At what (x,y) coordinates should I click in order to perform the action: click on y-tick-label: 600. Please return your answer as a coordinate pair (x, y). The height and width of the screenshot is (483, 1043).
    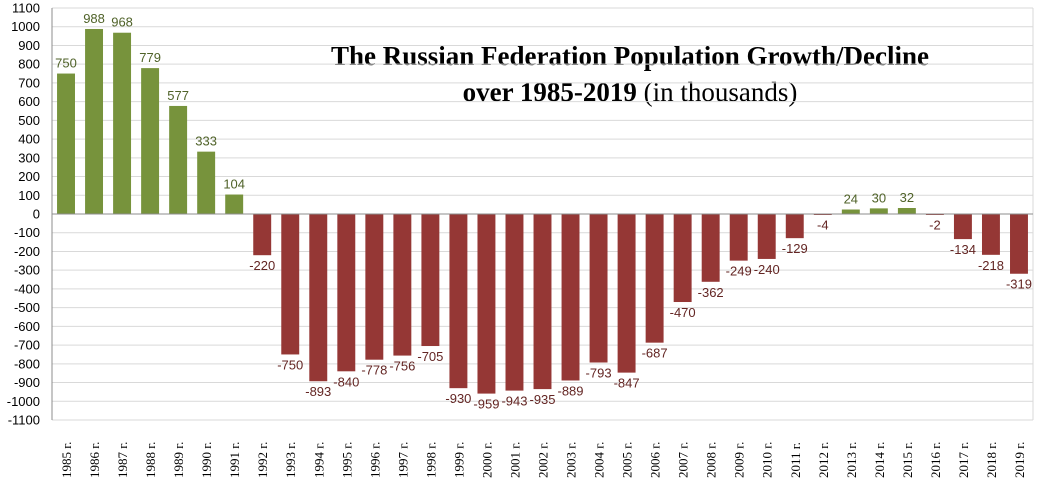
    Looking at the image, I should click on (29, 101).